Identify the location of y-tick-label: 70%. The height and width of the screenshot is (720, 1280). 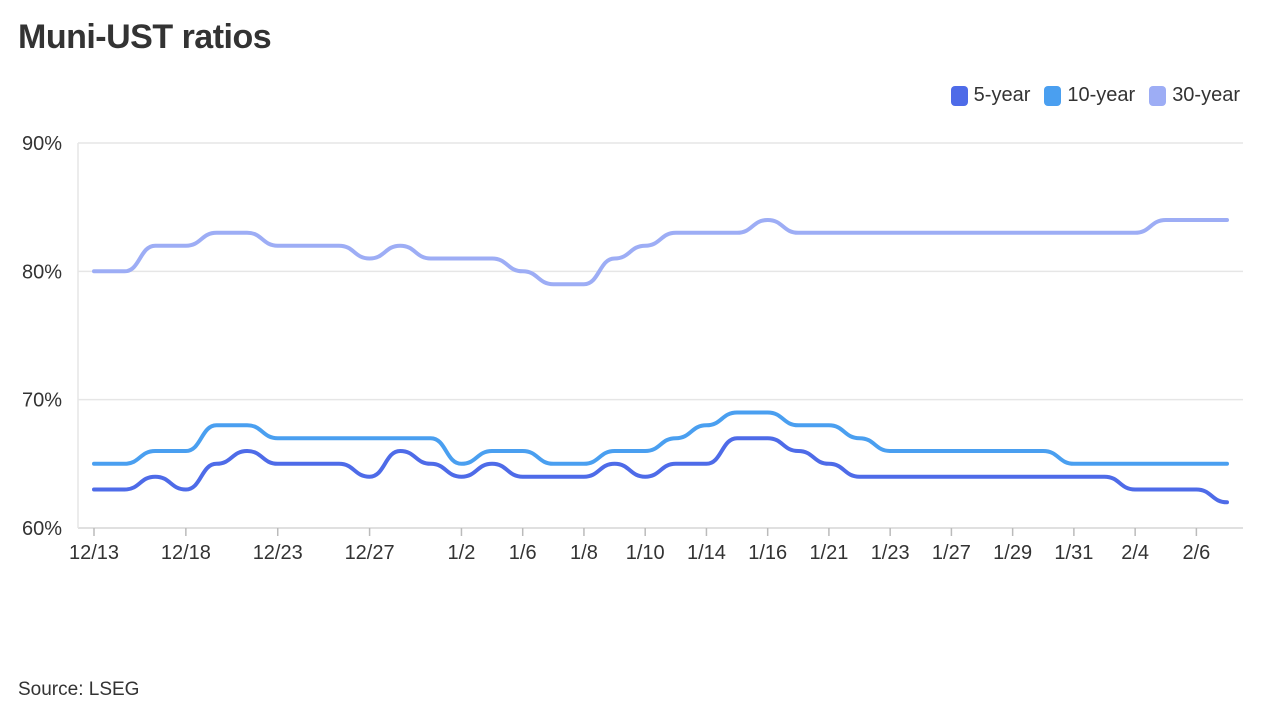
(42, 401).